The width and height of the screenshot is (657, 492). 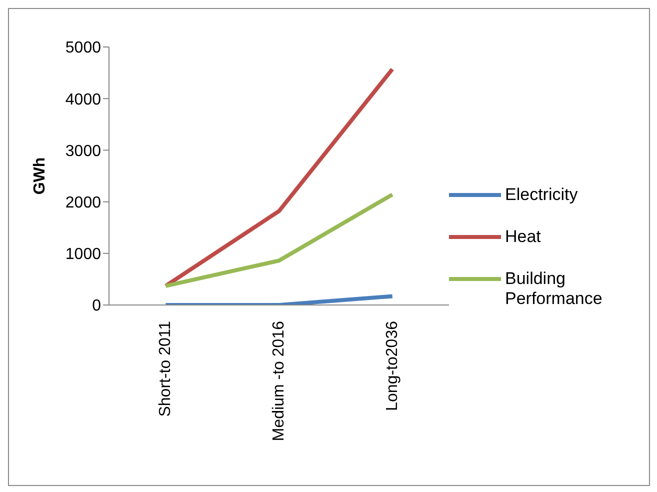 What do you see at coordinates (554, 289) in the screenshot?
I see `legend-label: Building Performance` at bounding box center [554, 289].